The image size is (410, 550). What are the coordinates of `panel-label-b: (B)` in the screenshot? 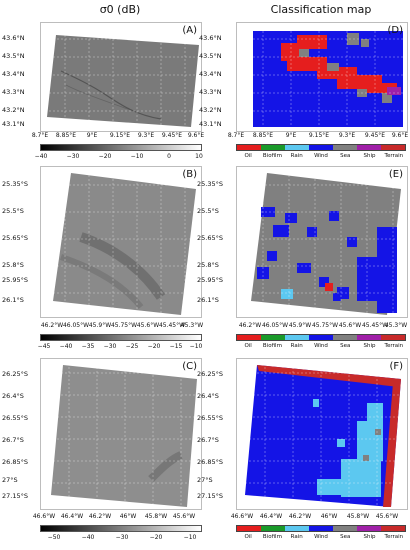 It's located at (189, 174).